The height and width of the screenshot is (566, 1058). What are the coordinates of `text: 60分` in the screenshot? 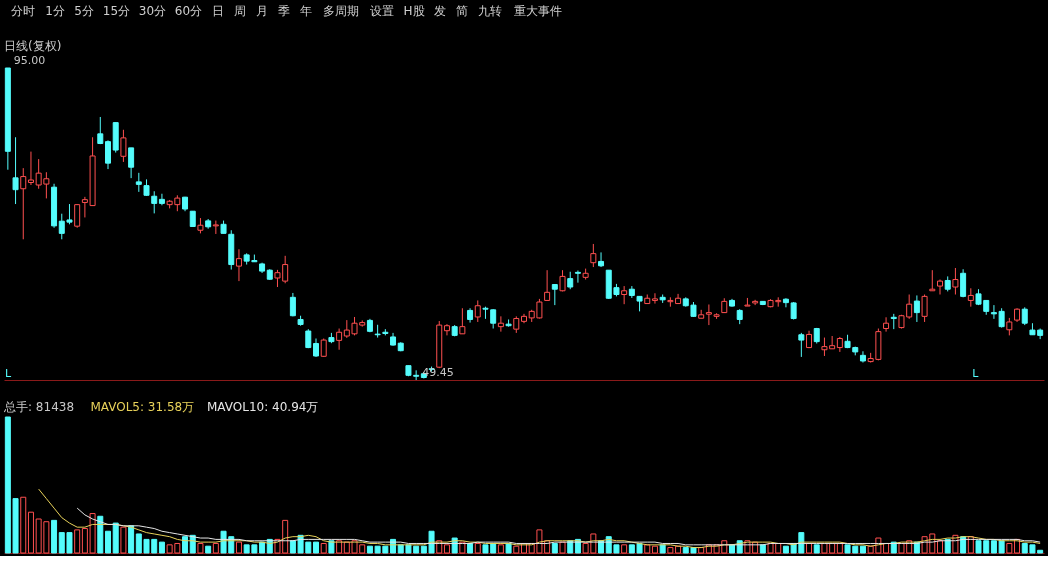 It's located at (188, 11).